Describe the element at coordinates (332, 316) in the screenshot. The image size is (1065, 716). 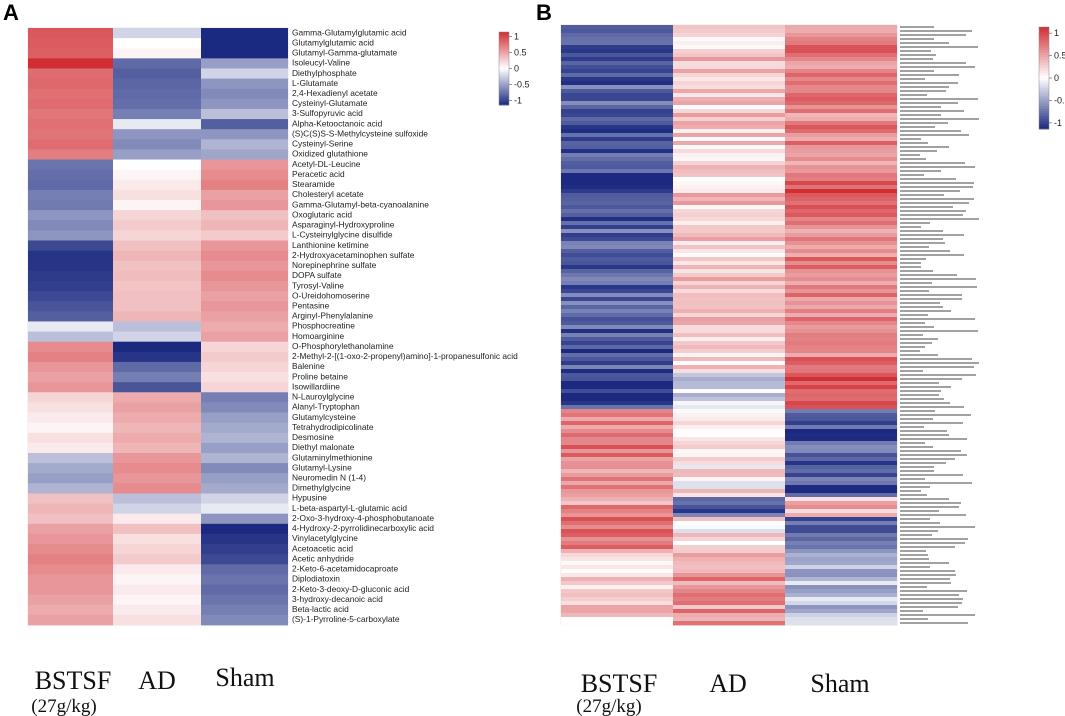
I see `row-label: Arginyl-Phenylalanine` at that location.